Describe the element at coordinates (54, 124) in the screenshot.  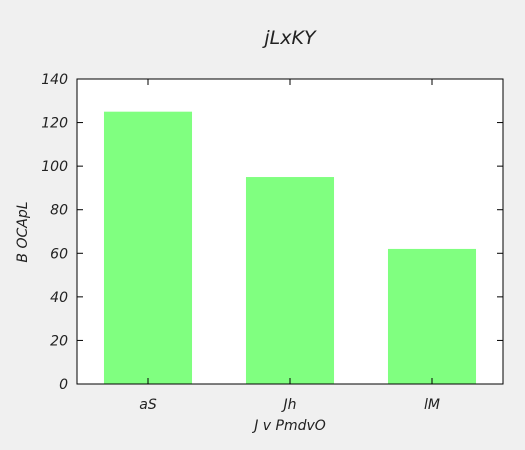
I see `y-tick-label: 120` at that location.